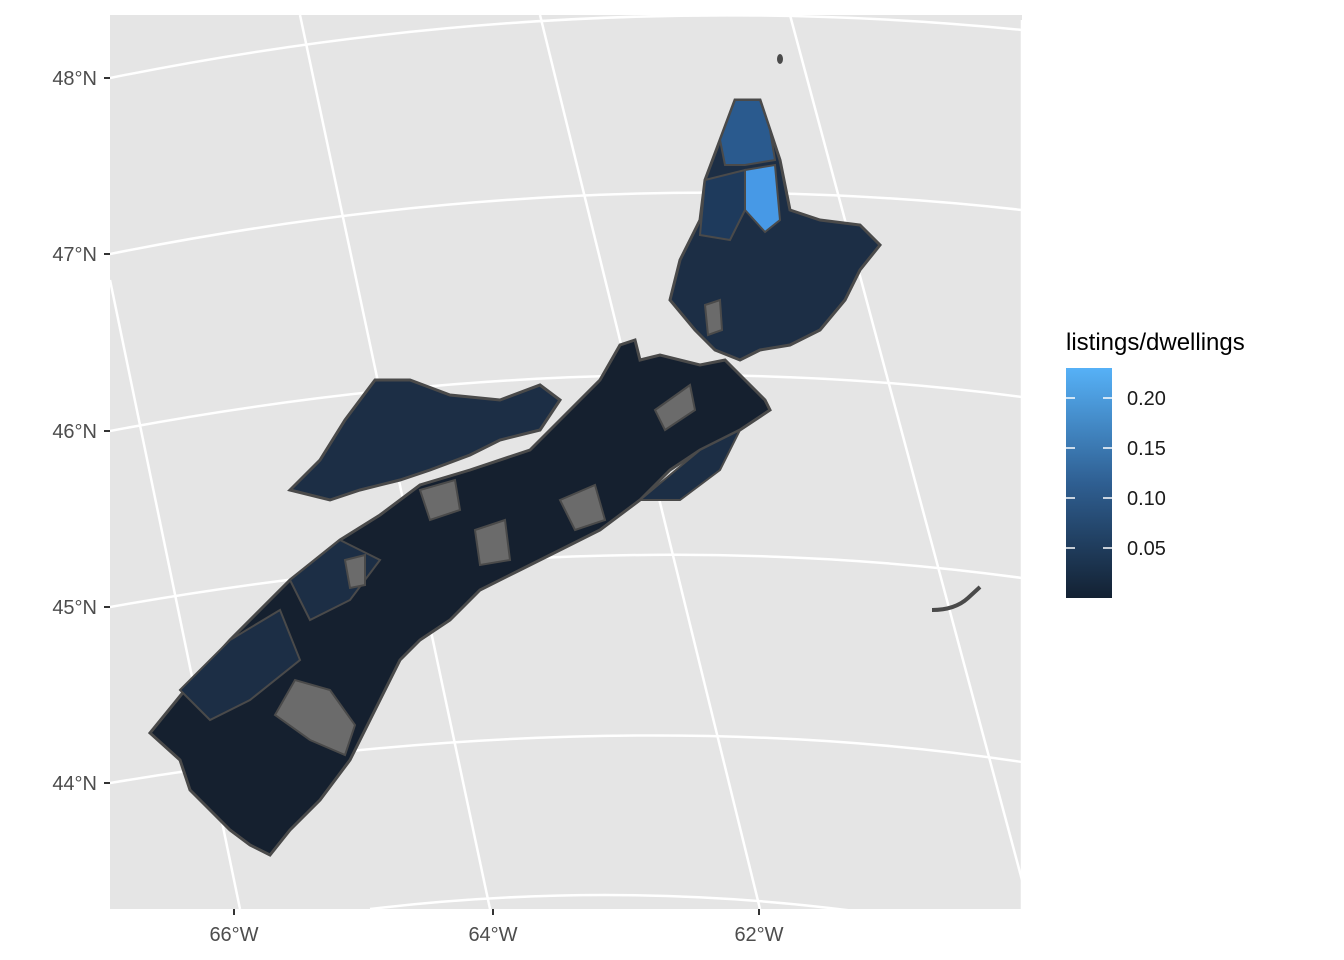 The image size is (1344, 960). What do you see at coordinates (74, 608) in the screenshot?
I see `y-tick-label-45: 45°N` at bounding box center [74, 608].